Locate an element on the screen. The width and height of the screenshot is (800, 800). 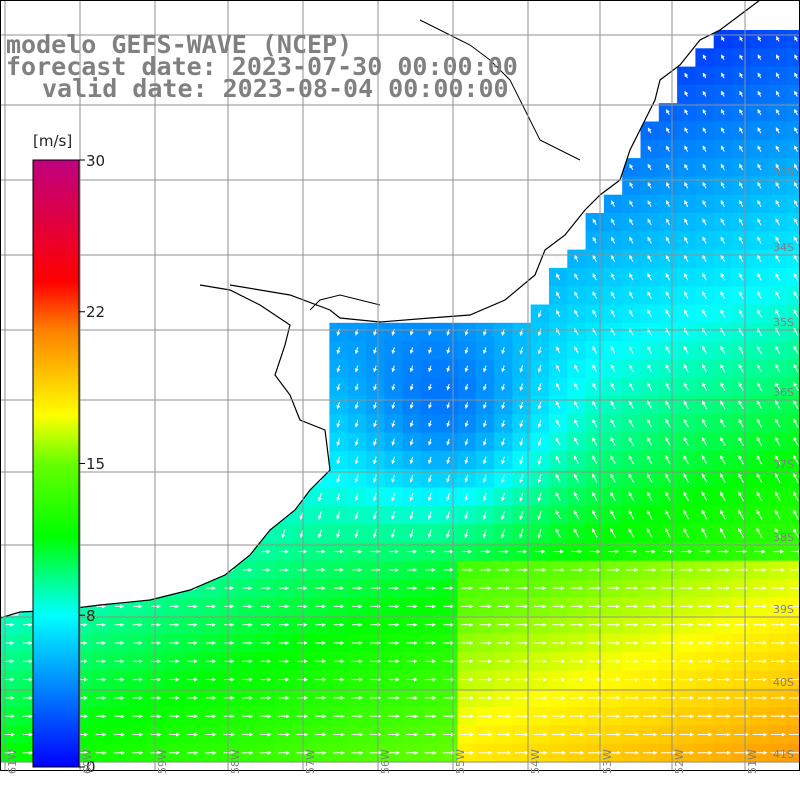
colorbar-gradient is located at coordinates (56, 463).